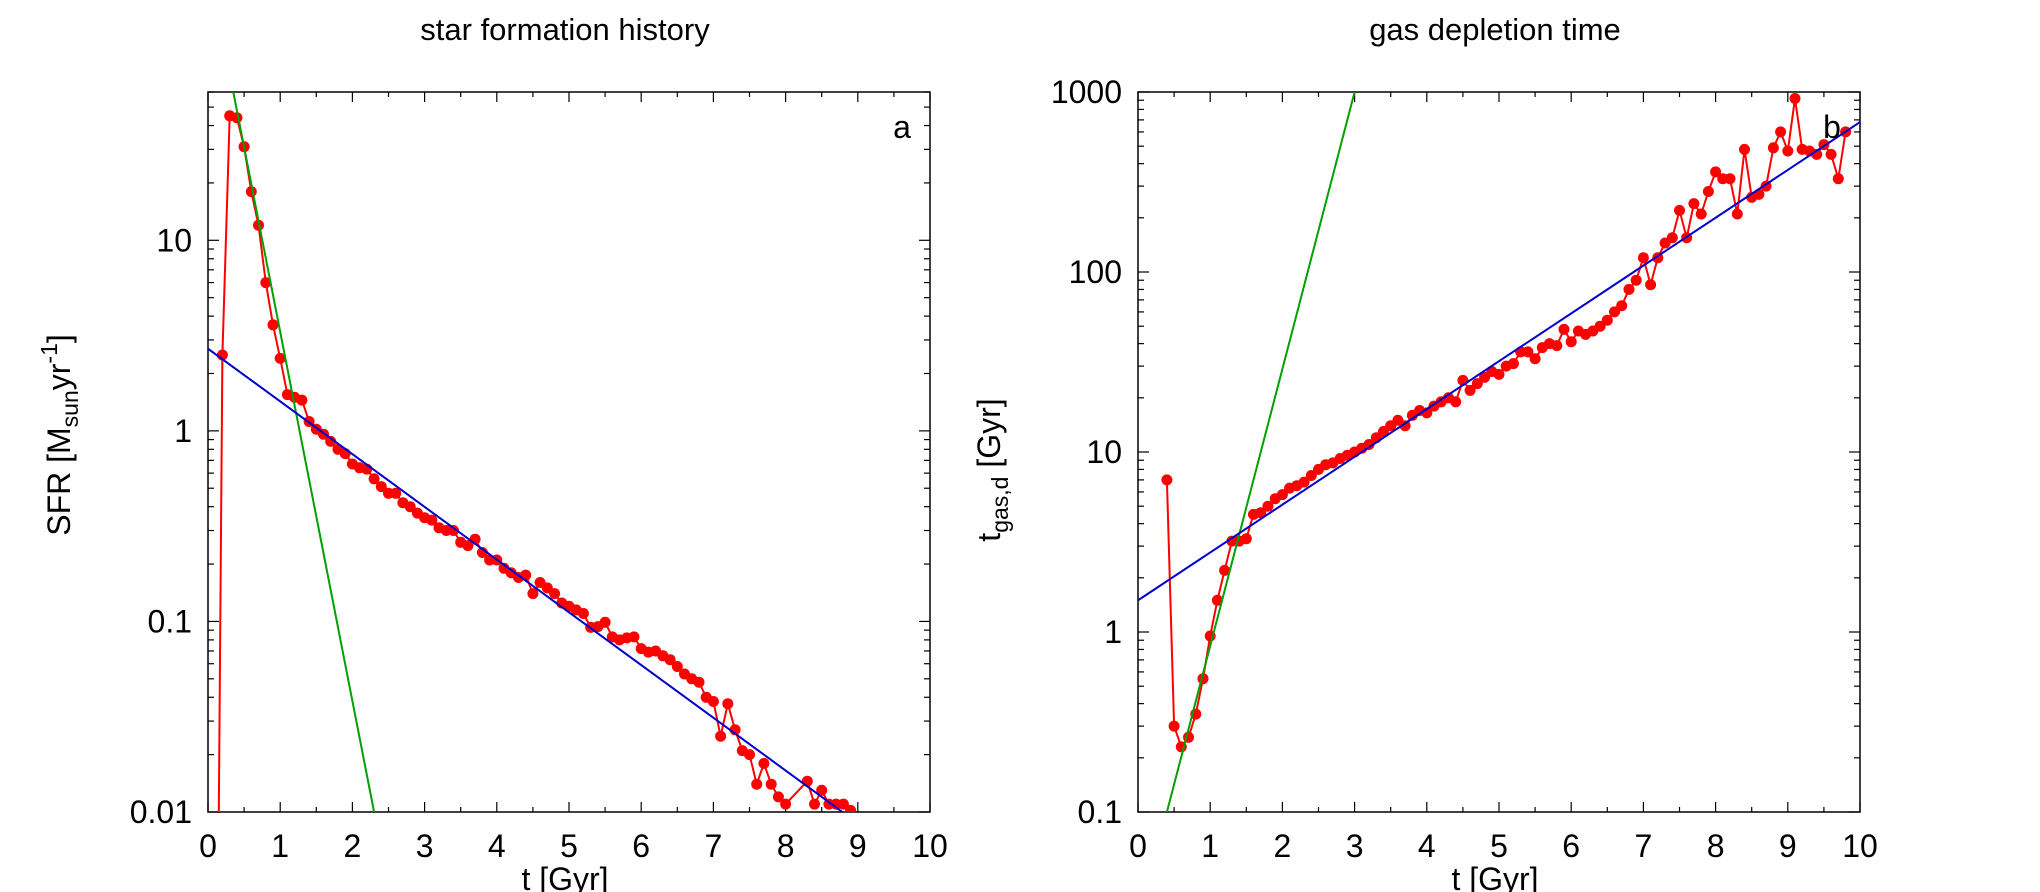 The width and height of the screenshot is (2040, 892). I want to click on panel-letter-b: b, so click(1832, 127).